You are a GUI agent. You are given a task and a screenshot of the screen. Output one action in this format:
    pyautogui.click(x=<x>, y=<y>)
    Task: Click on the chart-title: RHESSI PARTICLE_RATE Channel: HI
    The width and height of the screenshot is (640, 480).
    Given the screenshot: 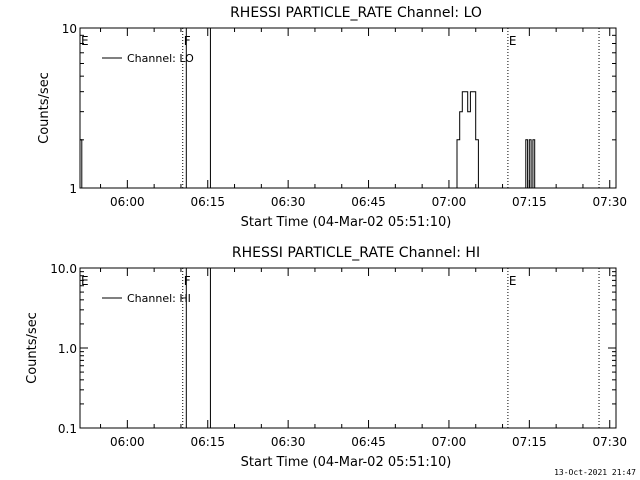 What is the action you would take?
    pyautogui.click(x=356, y=253)
    